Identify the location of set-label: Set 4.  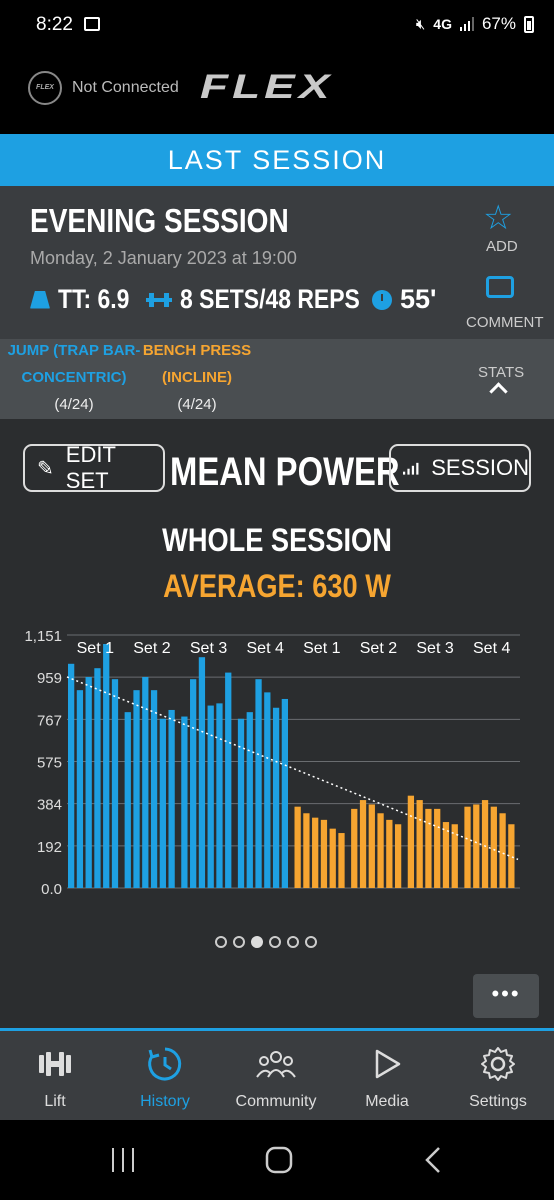
(491, 648).